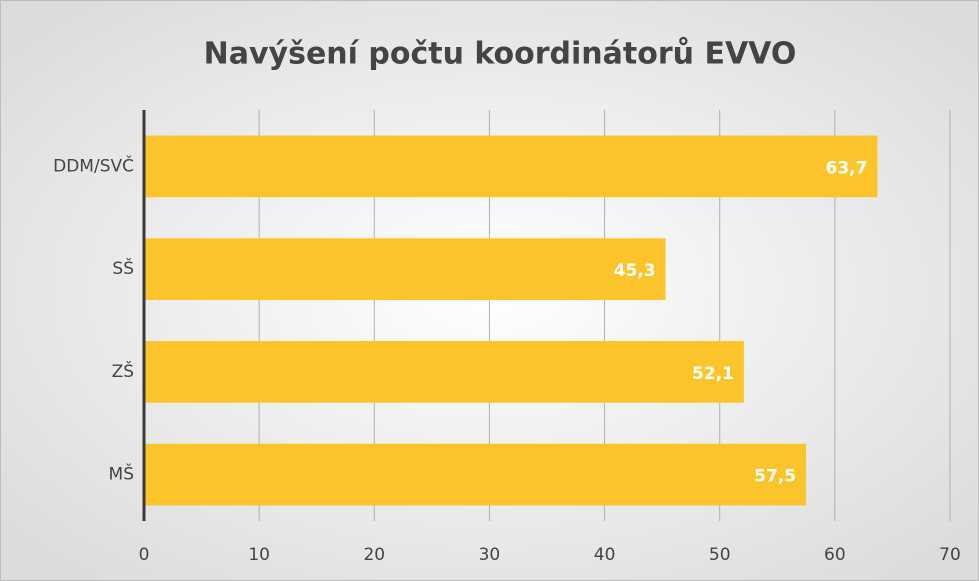 The width and height of the screenshot is (979, 581). What do you see at coordinates (847, 168) in the screenshot?
I see `value-label: 63,7` at bounding box center [847, 168].